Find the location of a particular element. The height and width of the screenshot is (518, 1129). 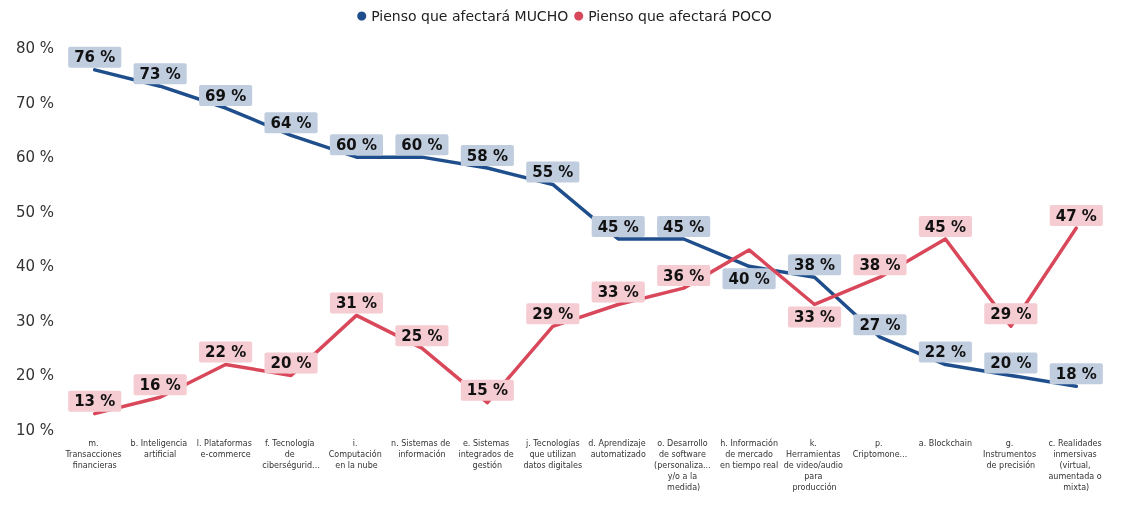

data-label: 58 % is located at coordinates (487, 155).